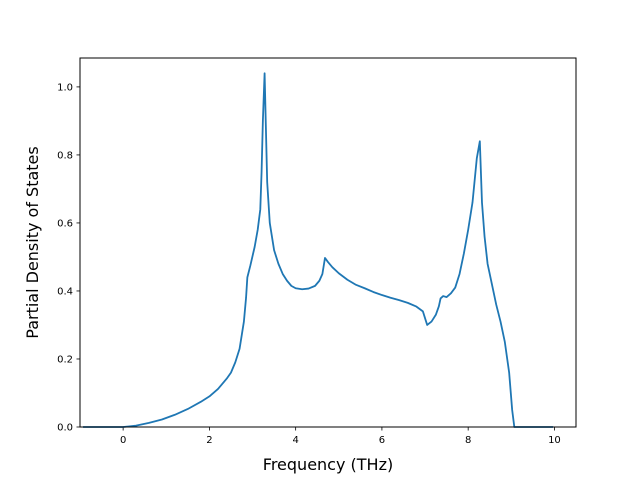 The height and width of the screenshot is (480, 640). Describe the element at coordinates (65, 155) in the screenshot. I see `y-tick-label: 0.8` at that location.